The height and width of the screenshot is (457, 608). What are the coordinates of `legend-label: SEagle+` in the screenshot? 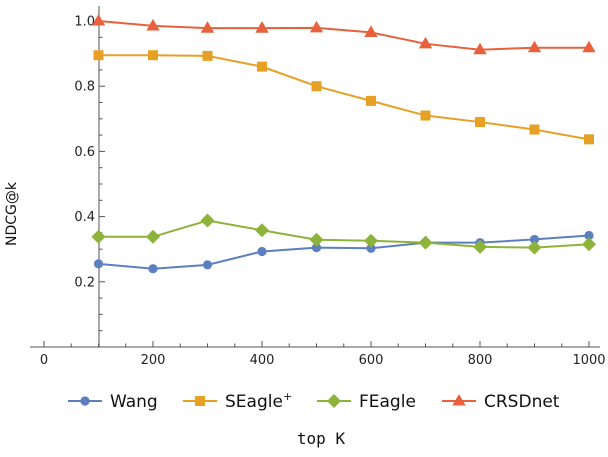 It's located at (258, 401).